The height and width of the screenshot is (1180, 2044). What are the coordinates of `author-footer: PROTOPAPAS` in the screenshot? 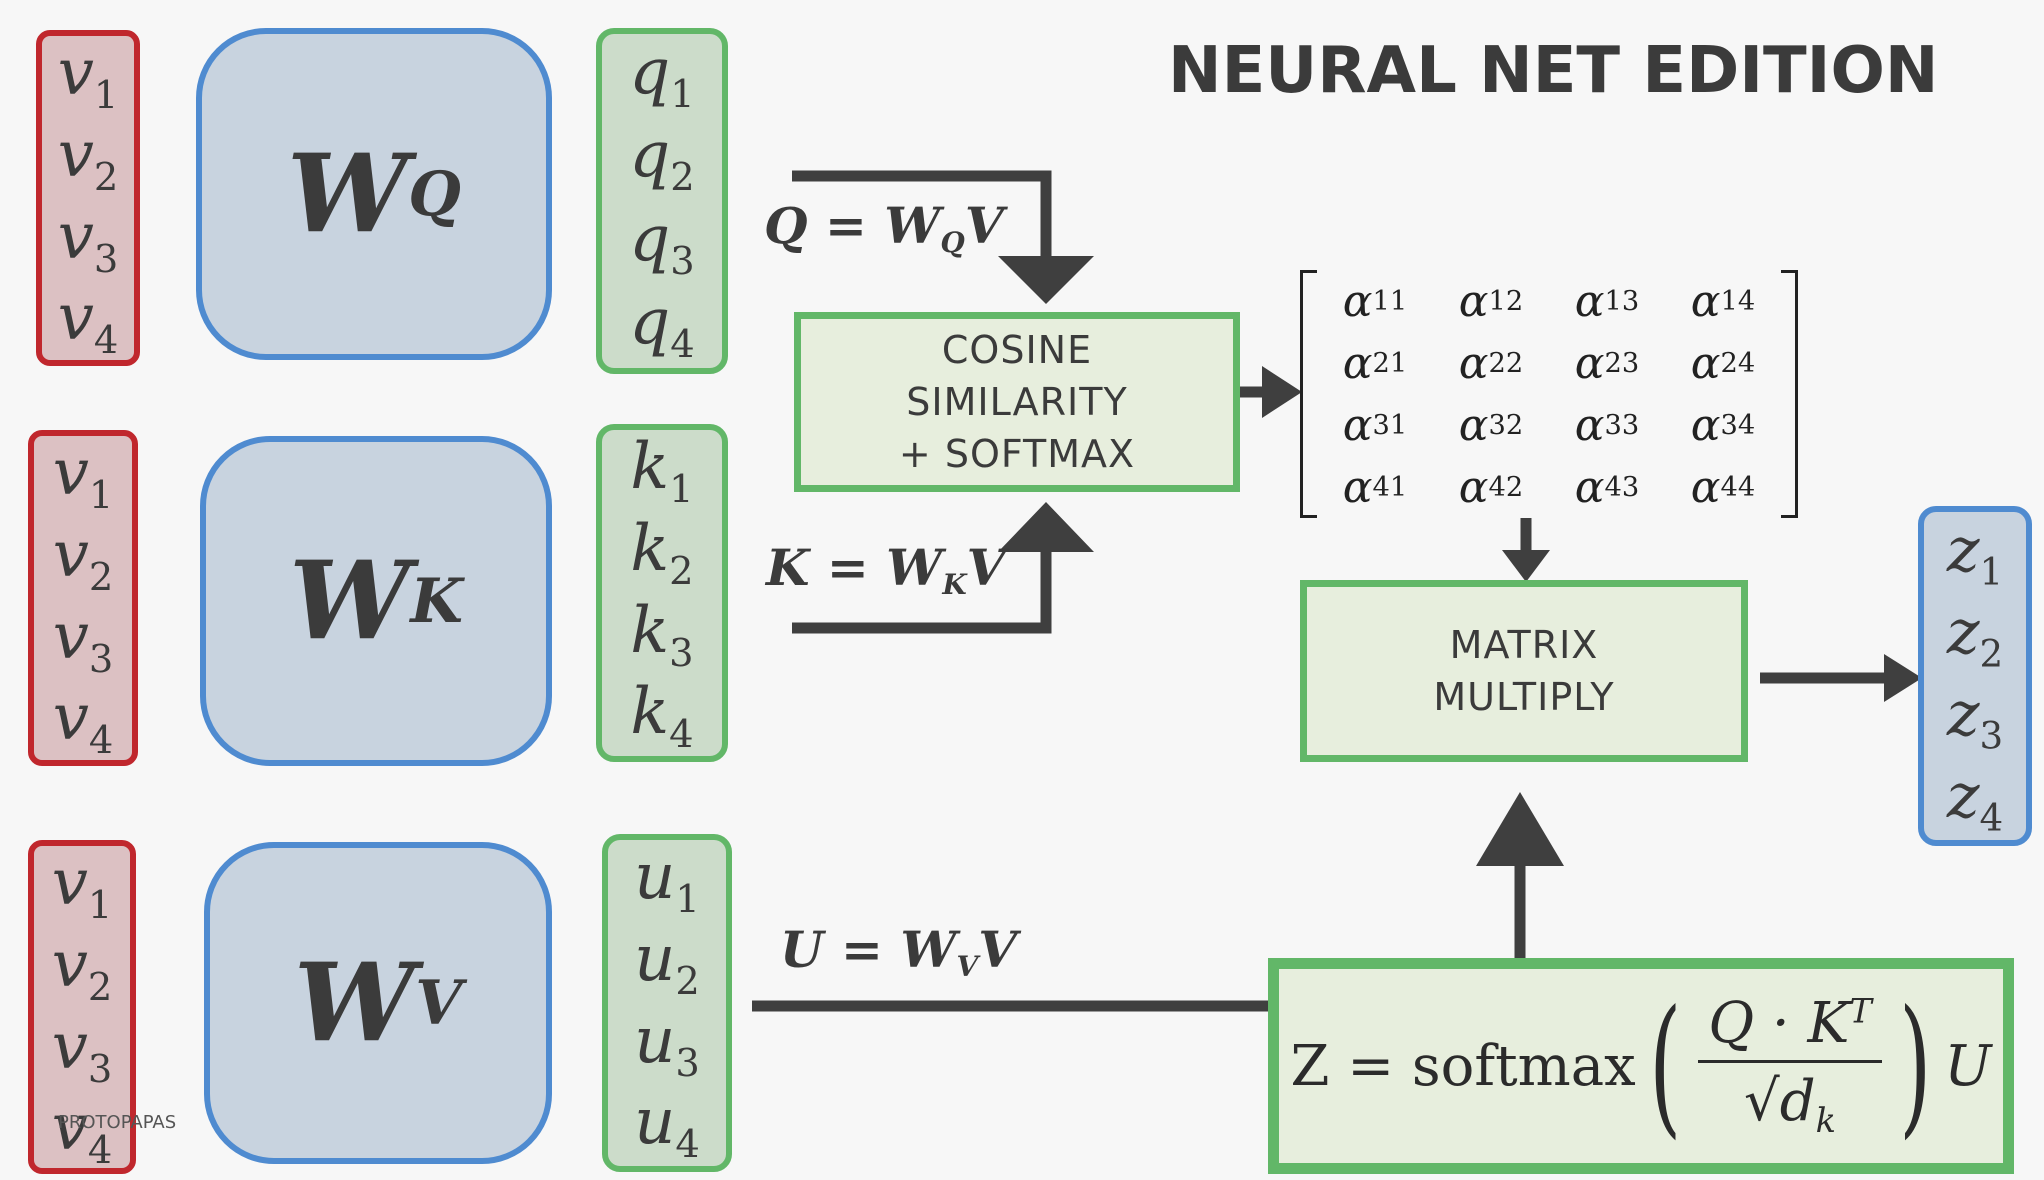 It's located at (117, 1122).